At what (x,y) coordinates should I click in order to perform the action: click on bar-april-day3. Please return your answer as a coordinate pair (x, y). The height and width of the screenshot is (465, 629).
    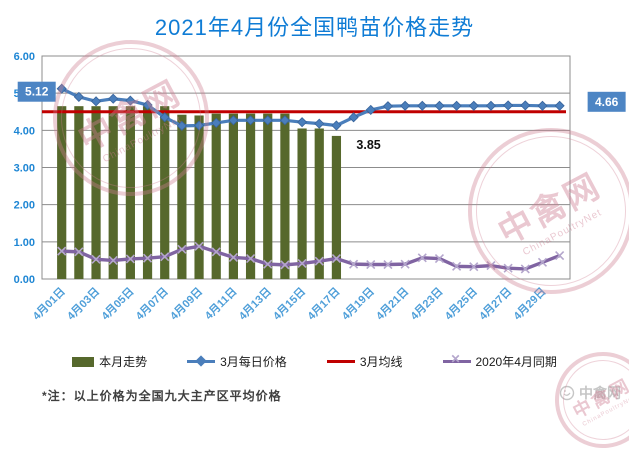
    Looking at the image, I should click on (96, 192).